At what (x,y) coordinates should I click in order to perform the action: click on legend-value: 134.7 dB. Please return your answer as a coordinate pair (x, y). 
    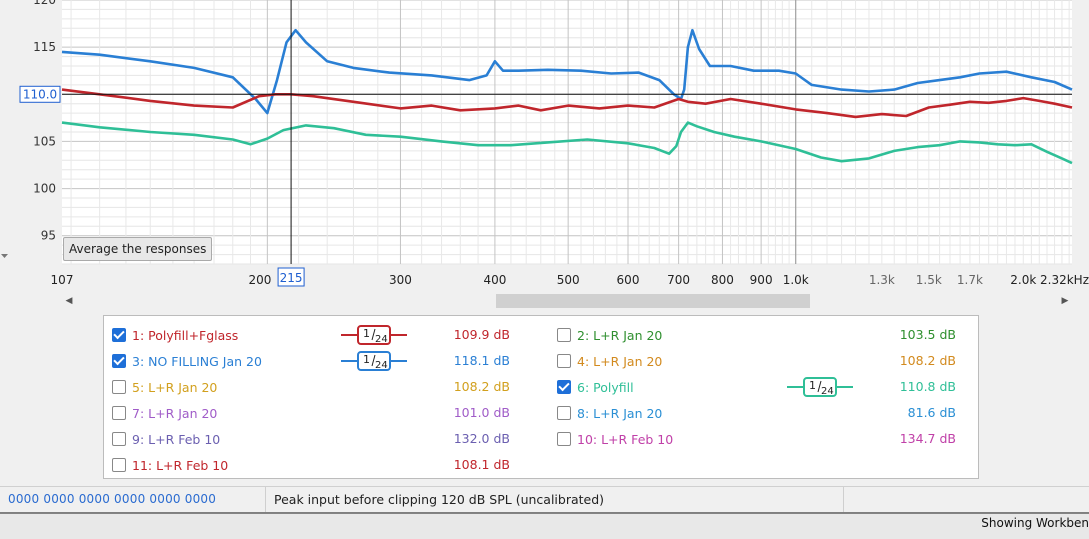
    Looking at the image, I should click on (927, 438).